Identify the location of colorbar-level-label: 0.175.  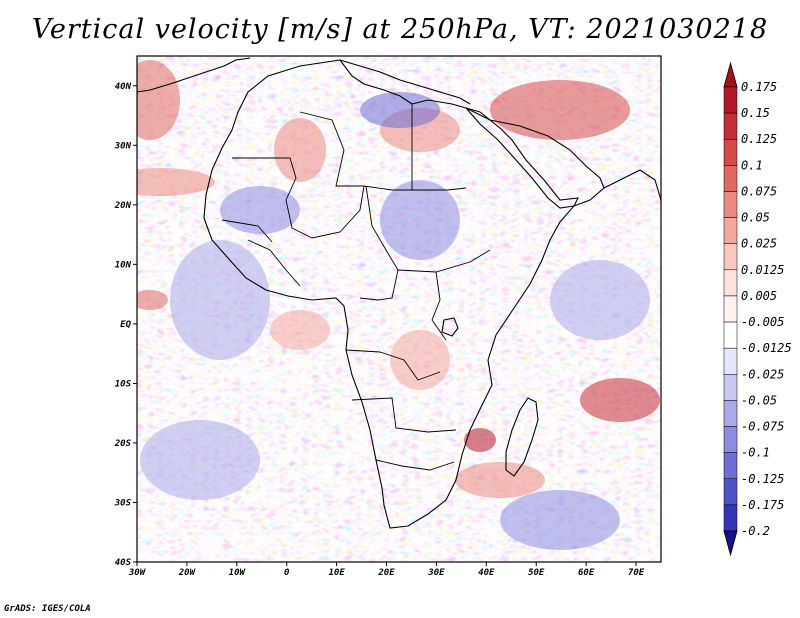
(759, 87).